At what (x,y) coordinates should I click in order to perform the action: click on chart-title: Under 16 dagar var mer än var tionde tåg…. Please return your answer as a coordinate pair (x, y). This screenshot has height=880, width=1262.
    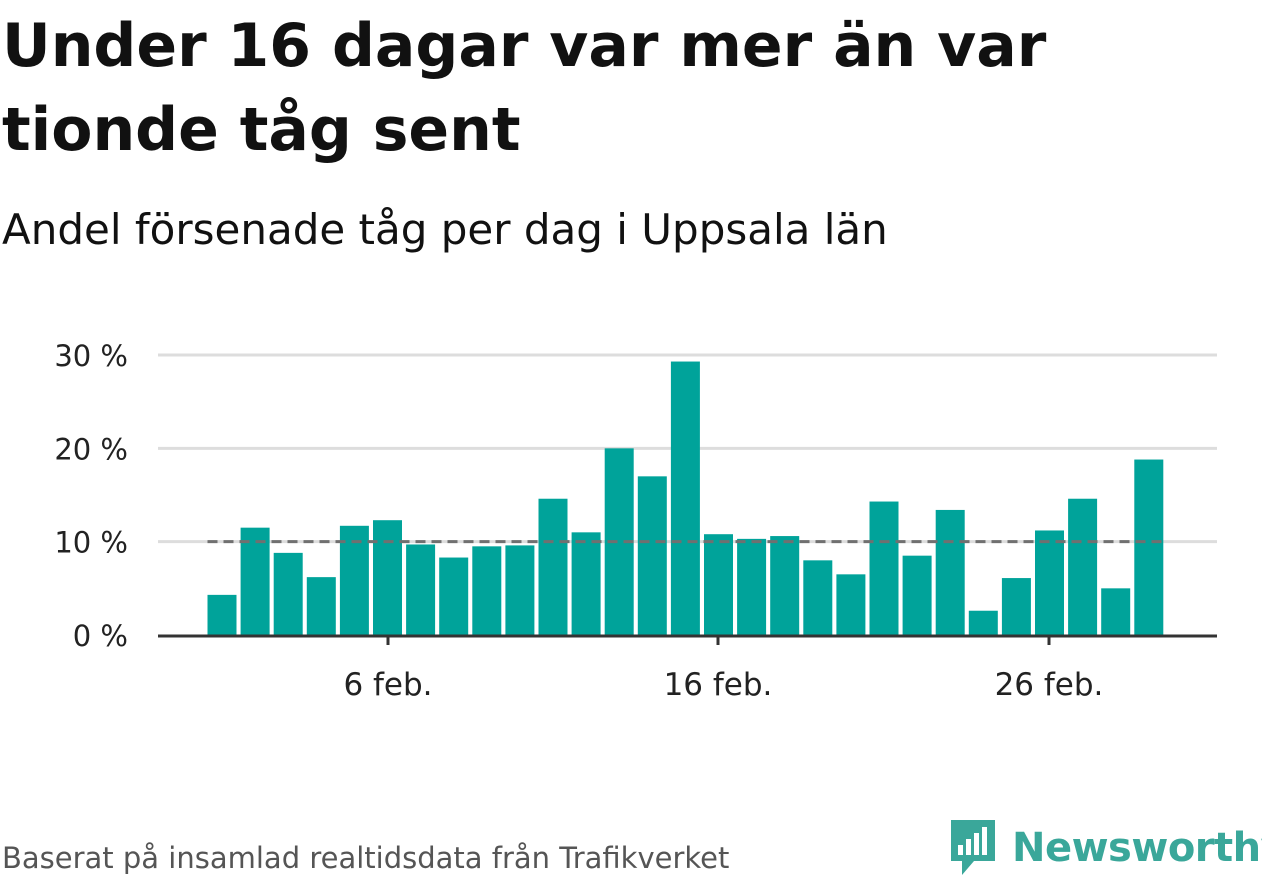
    Looking at the image, I should click on (524, 88).